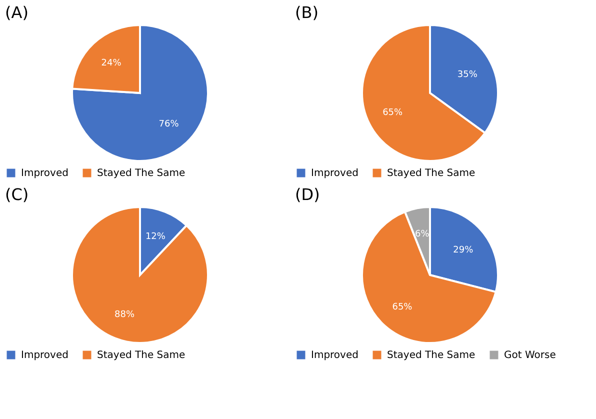 The image size is (596, 419). I want to click on chart-title: (C), so click(17, 194).